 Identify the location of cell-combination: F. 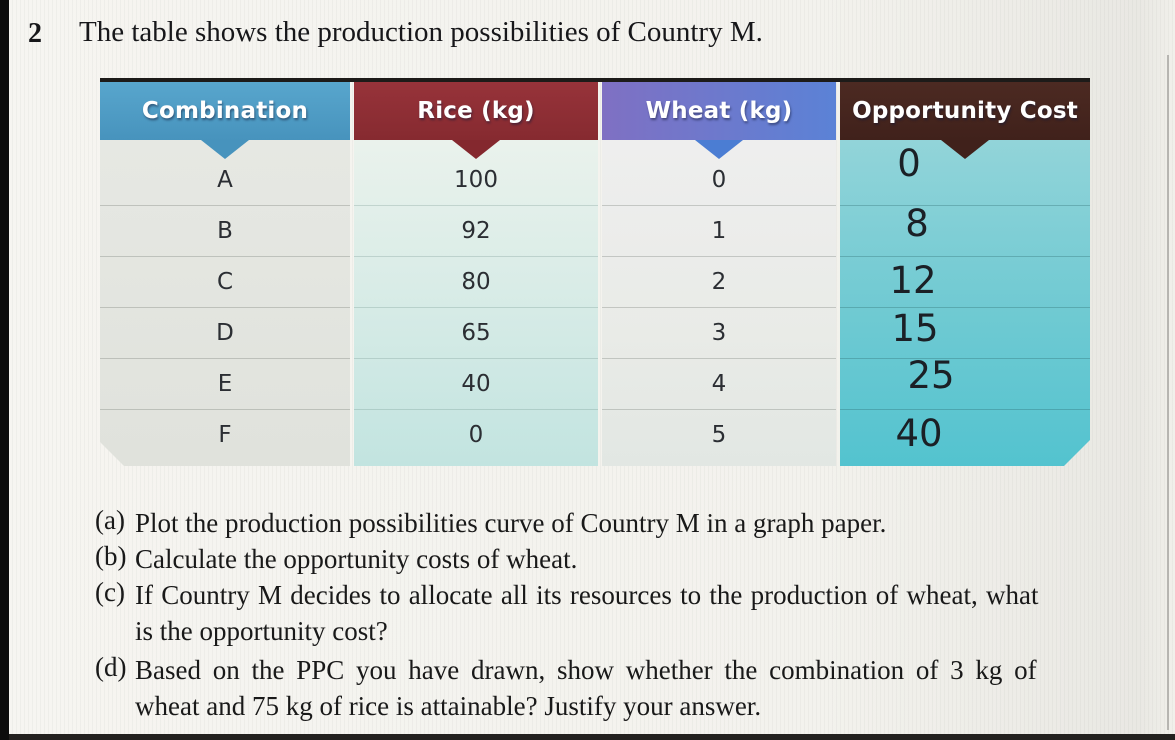
(225, 435).